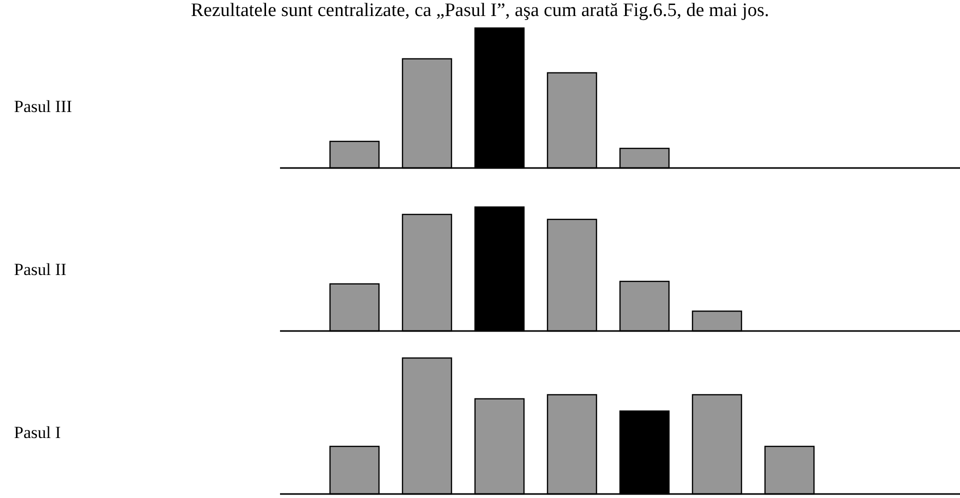 The height and width of the screenshot is (498, 960). Describe the element at coordinates (40, 269) in the screenshot. I see `y-axis-title: Pasul II` at that location.